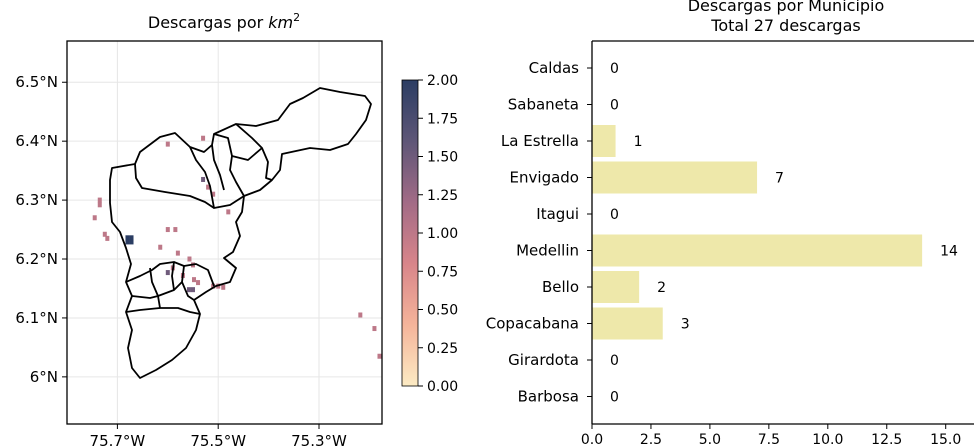 The height and width of the screenshot is (448, 974). Describe the element at coordinates (827, 440) in the screenshot. I see `bar-x-tick-label: 10.0` at that location.